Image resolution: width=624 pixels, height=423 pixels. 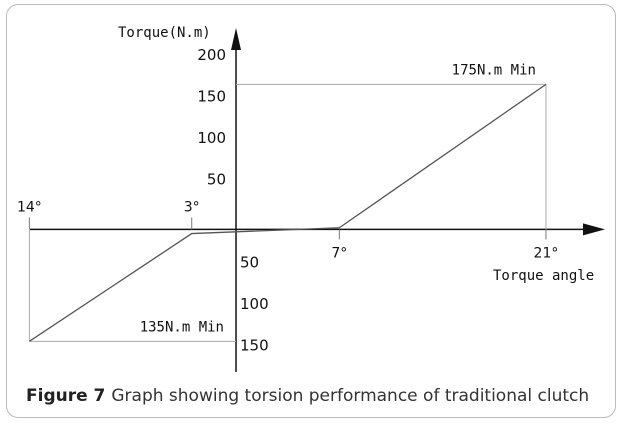 What do you see at coordinates (182, 327) in the screenshot?
I see `annotation: 135N.m Min` at bounding box center [182, 327].